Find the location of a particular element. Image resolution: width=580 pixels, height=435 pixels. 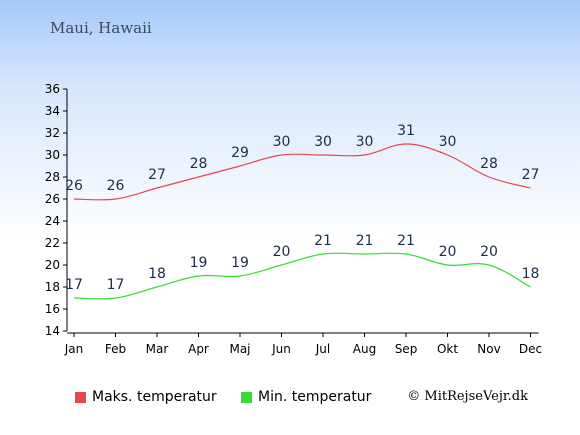

legend-swatch-max is located at coordinates (80, 397).